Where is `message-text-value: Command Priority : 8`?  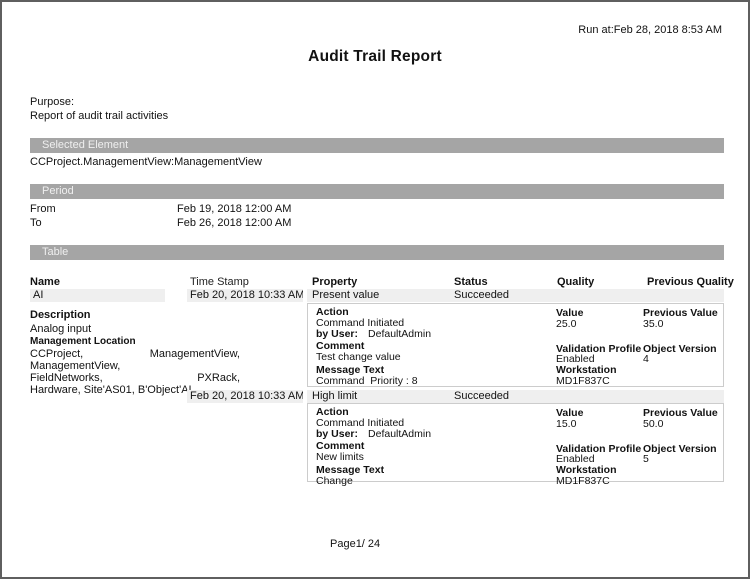 message-text-value: Command Priority : 8 is located at coordinates (367, 380).